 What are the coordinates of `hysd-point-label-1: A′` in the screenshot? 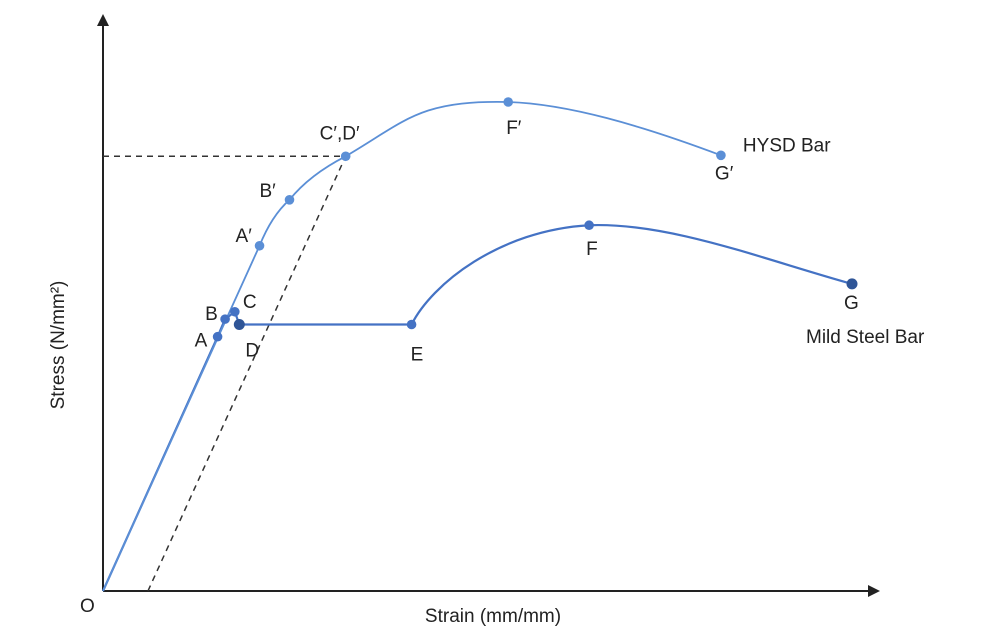 It's located at (244, 236).